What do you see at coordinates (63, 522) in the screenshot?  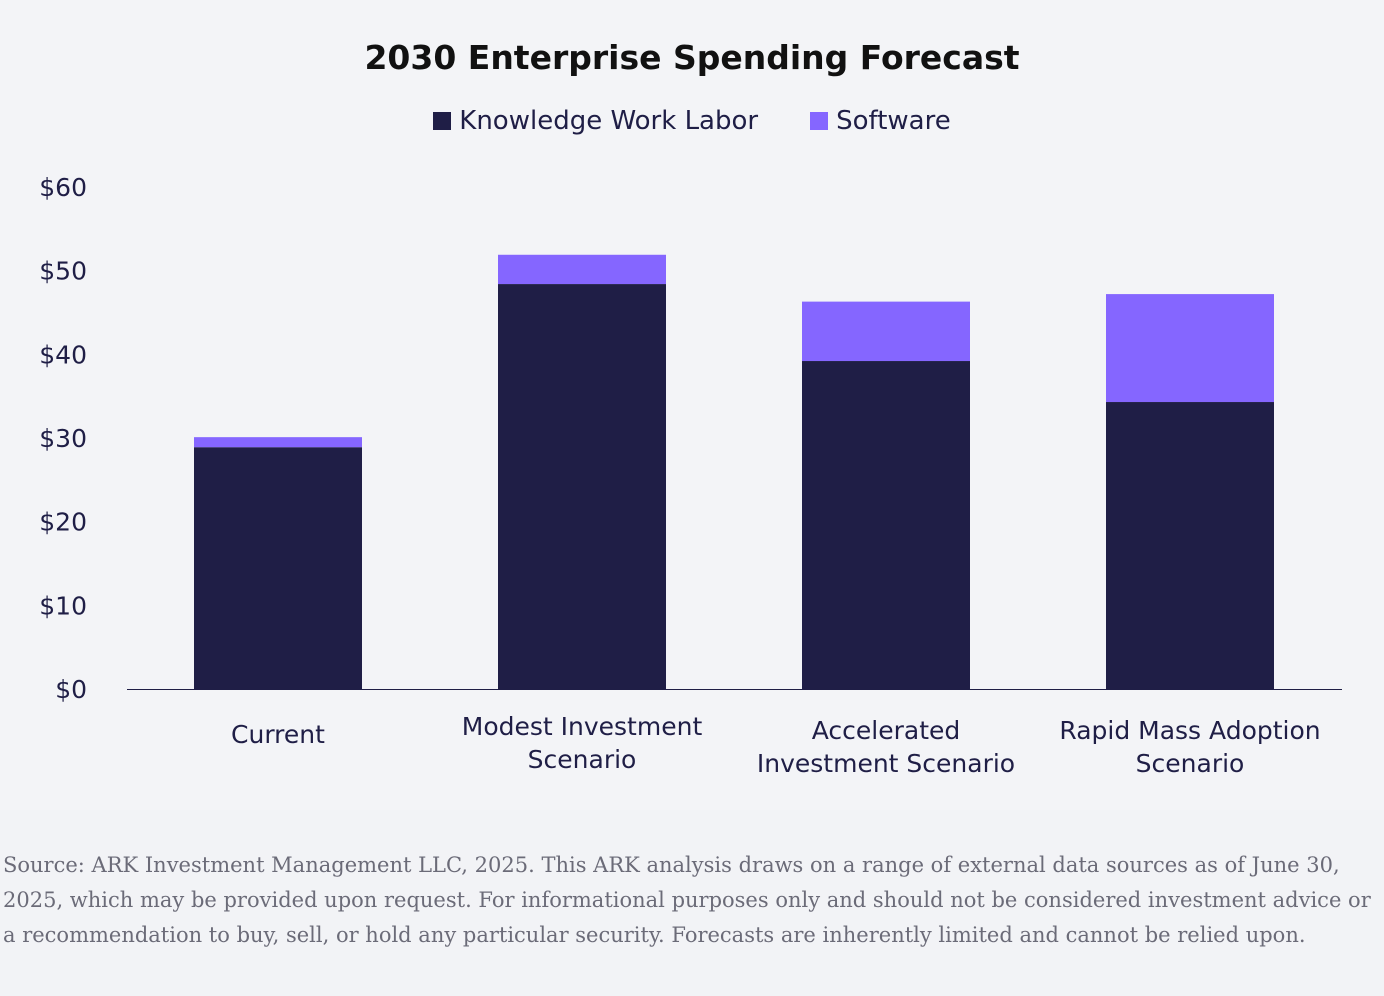 I see `y-tick-label: $20` at bounding box center [63, 522].